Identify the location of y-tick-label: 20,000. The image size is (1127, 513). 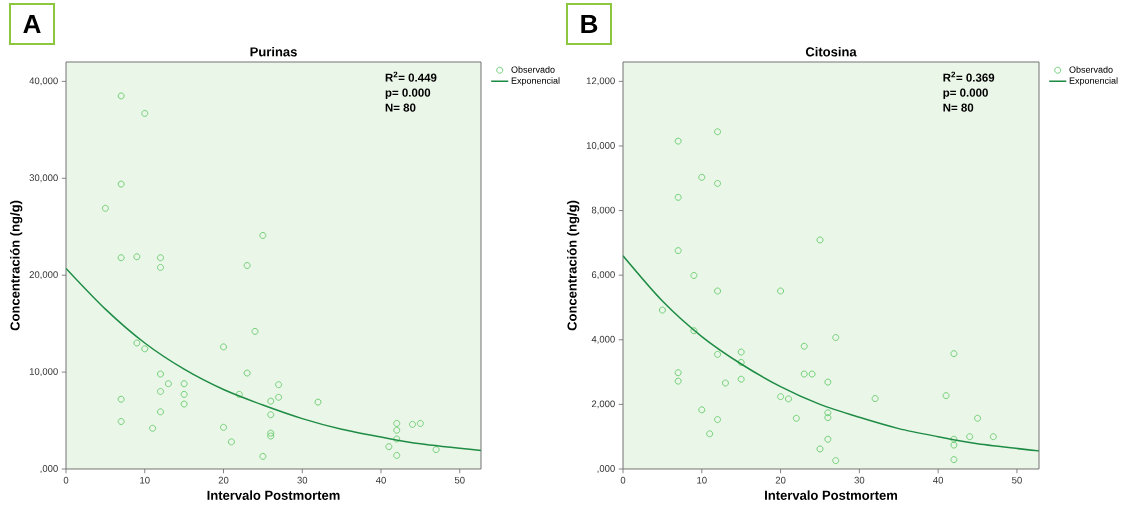
(43, 275).